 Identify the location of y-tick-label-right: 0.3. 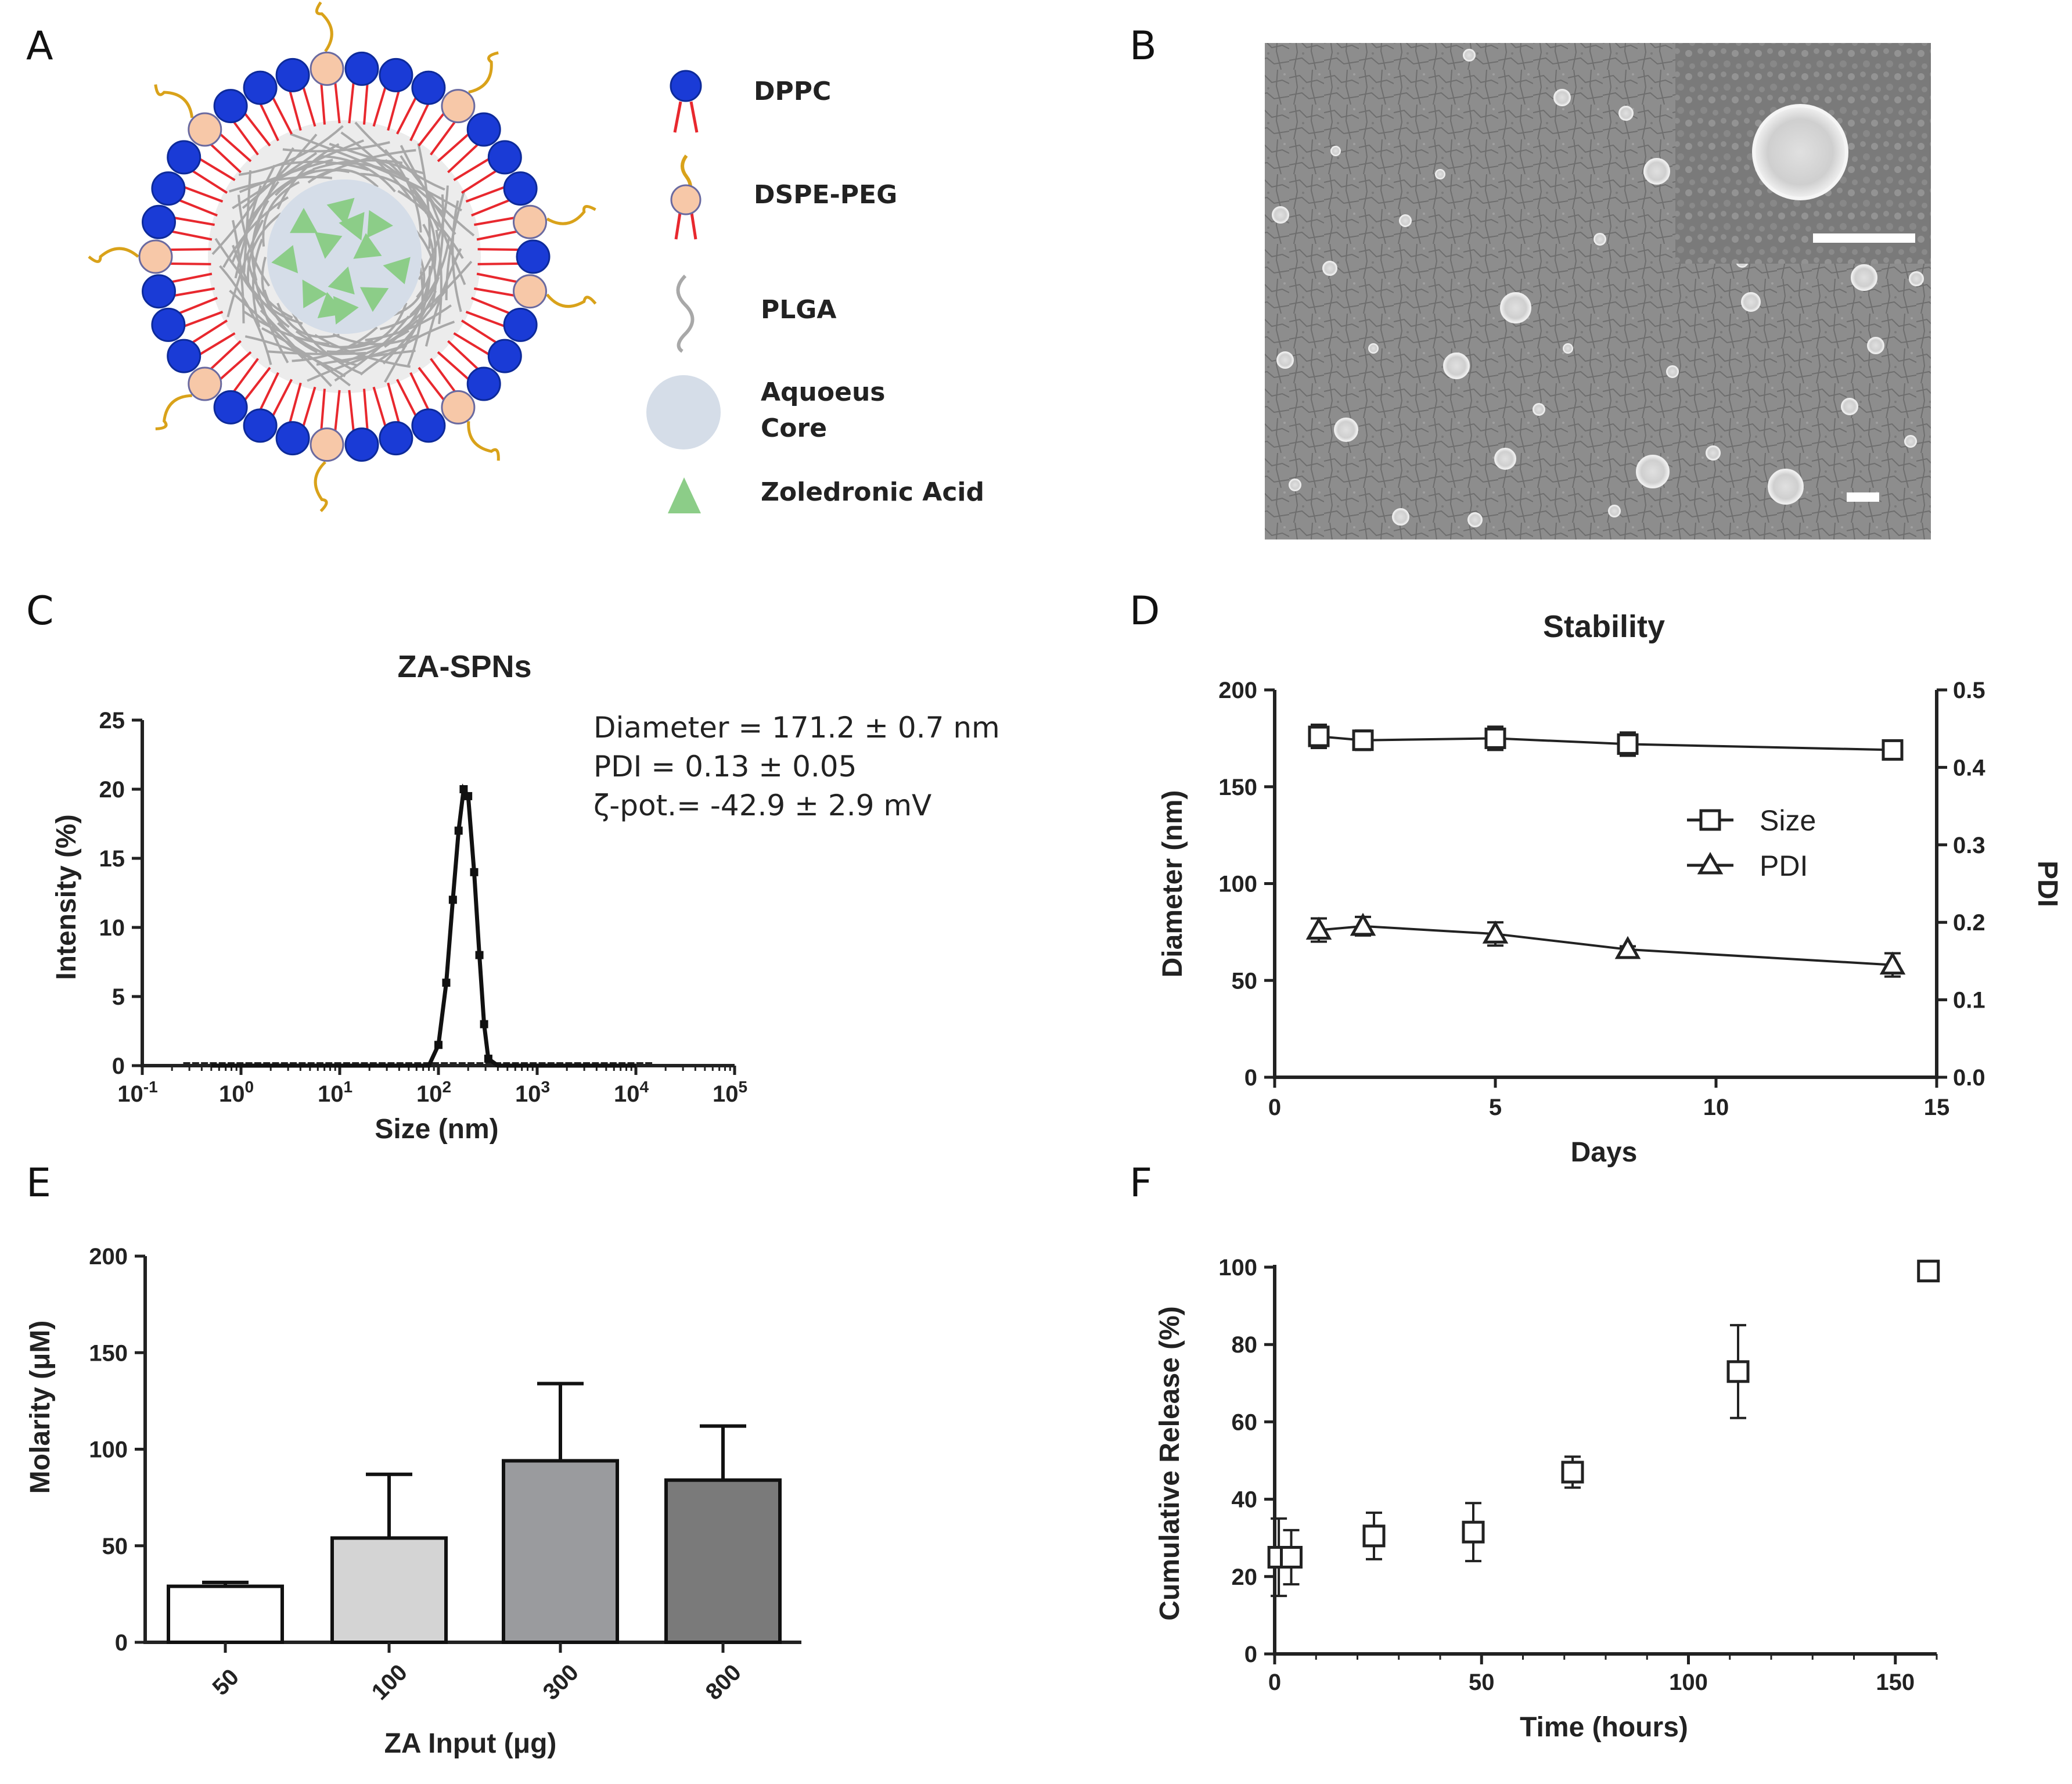
(1969, 845).